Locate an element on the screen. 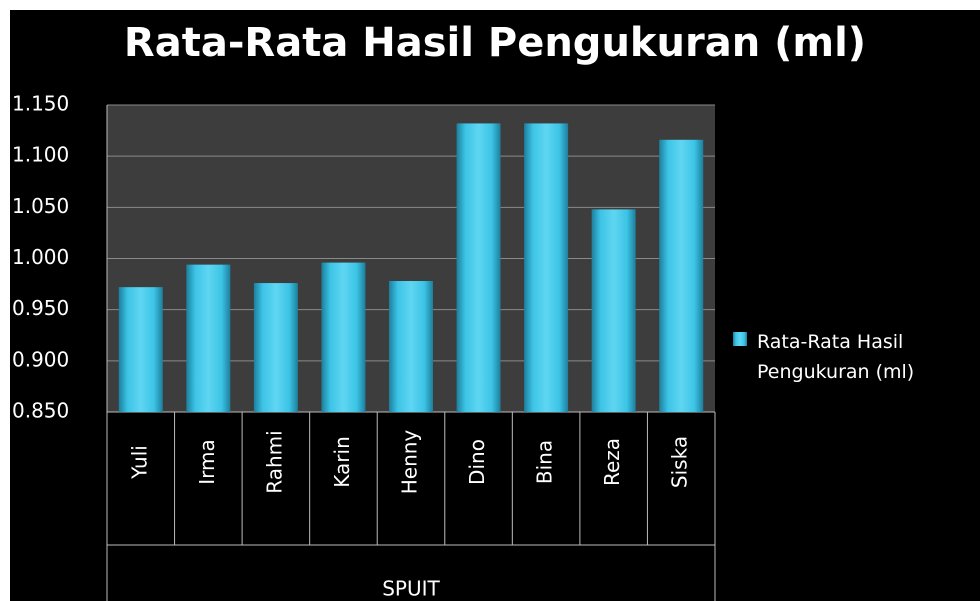 Image resolution: width=980 pixels, height=601 pixels. y-tick-label: 1.000 is located at coordinates (40, 257).